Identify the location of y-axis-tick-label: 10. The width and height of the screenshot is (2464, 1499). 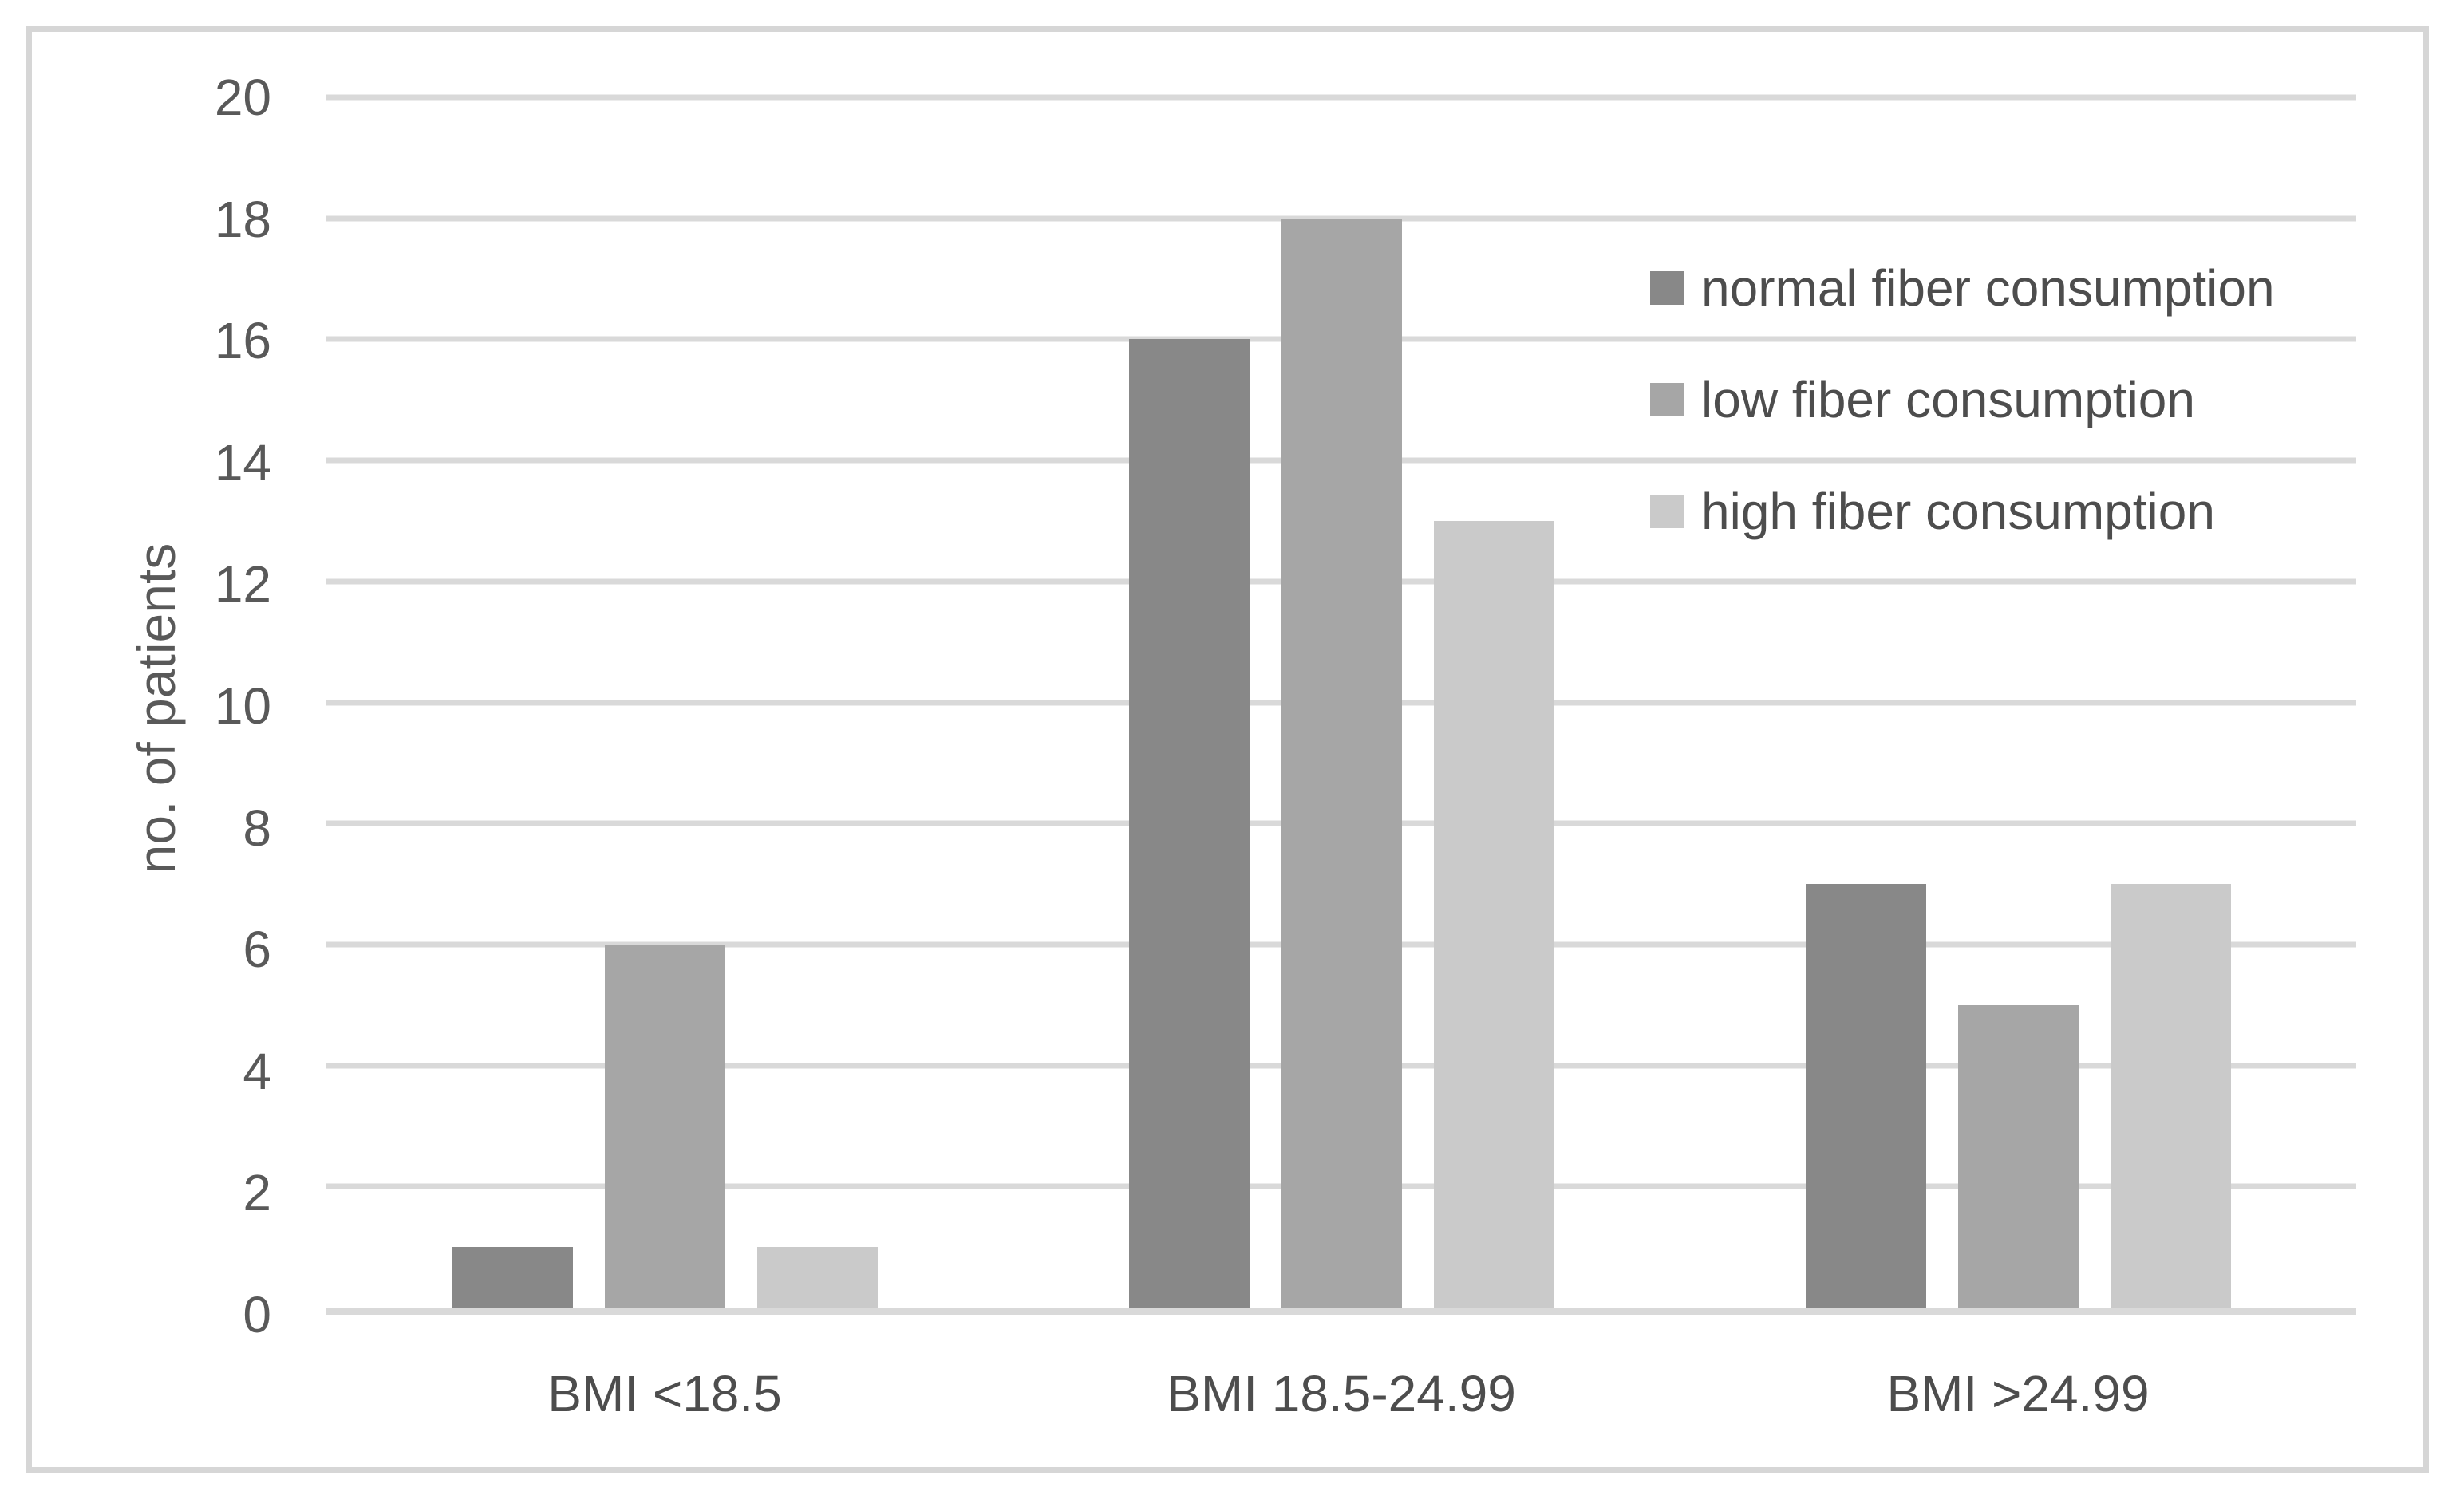
(242, 706).